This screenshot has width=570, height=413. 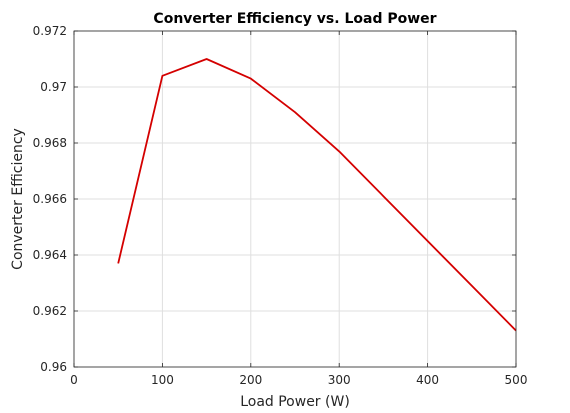 I want to click on x-tick-label: 500, so click(x=516, y=380).